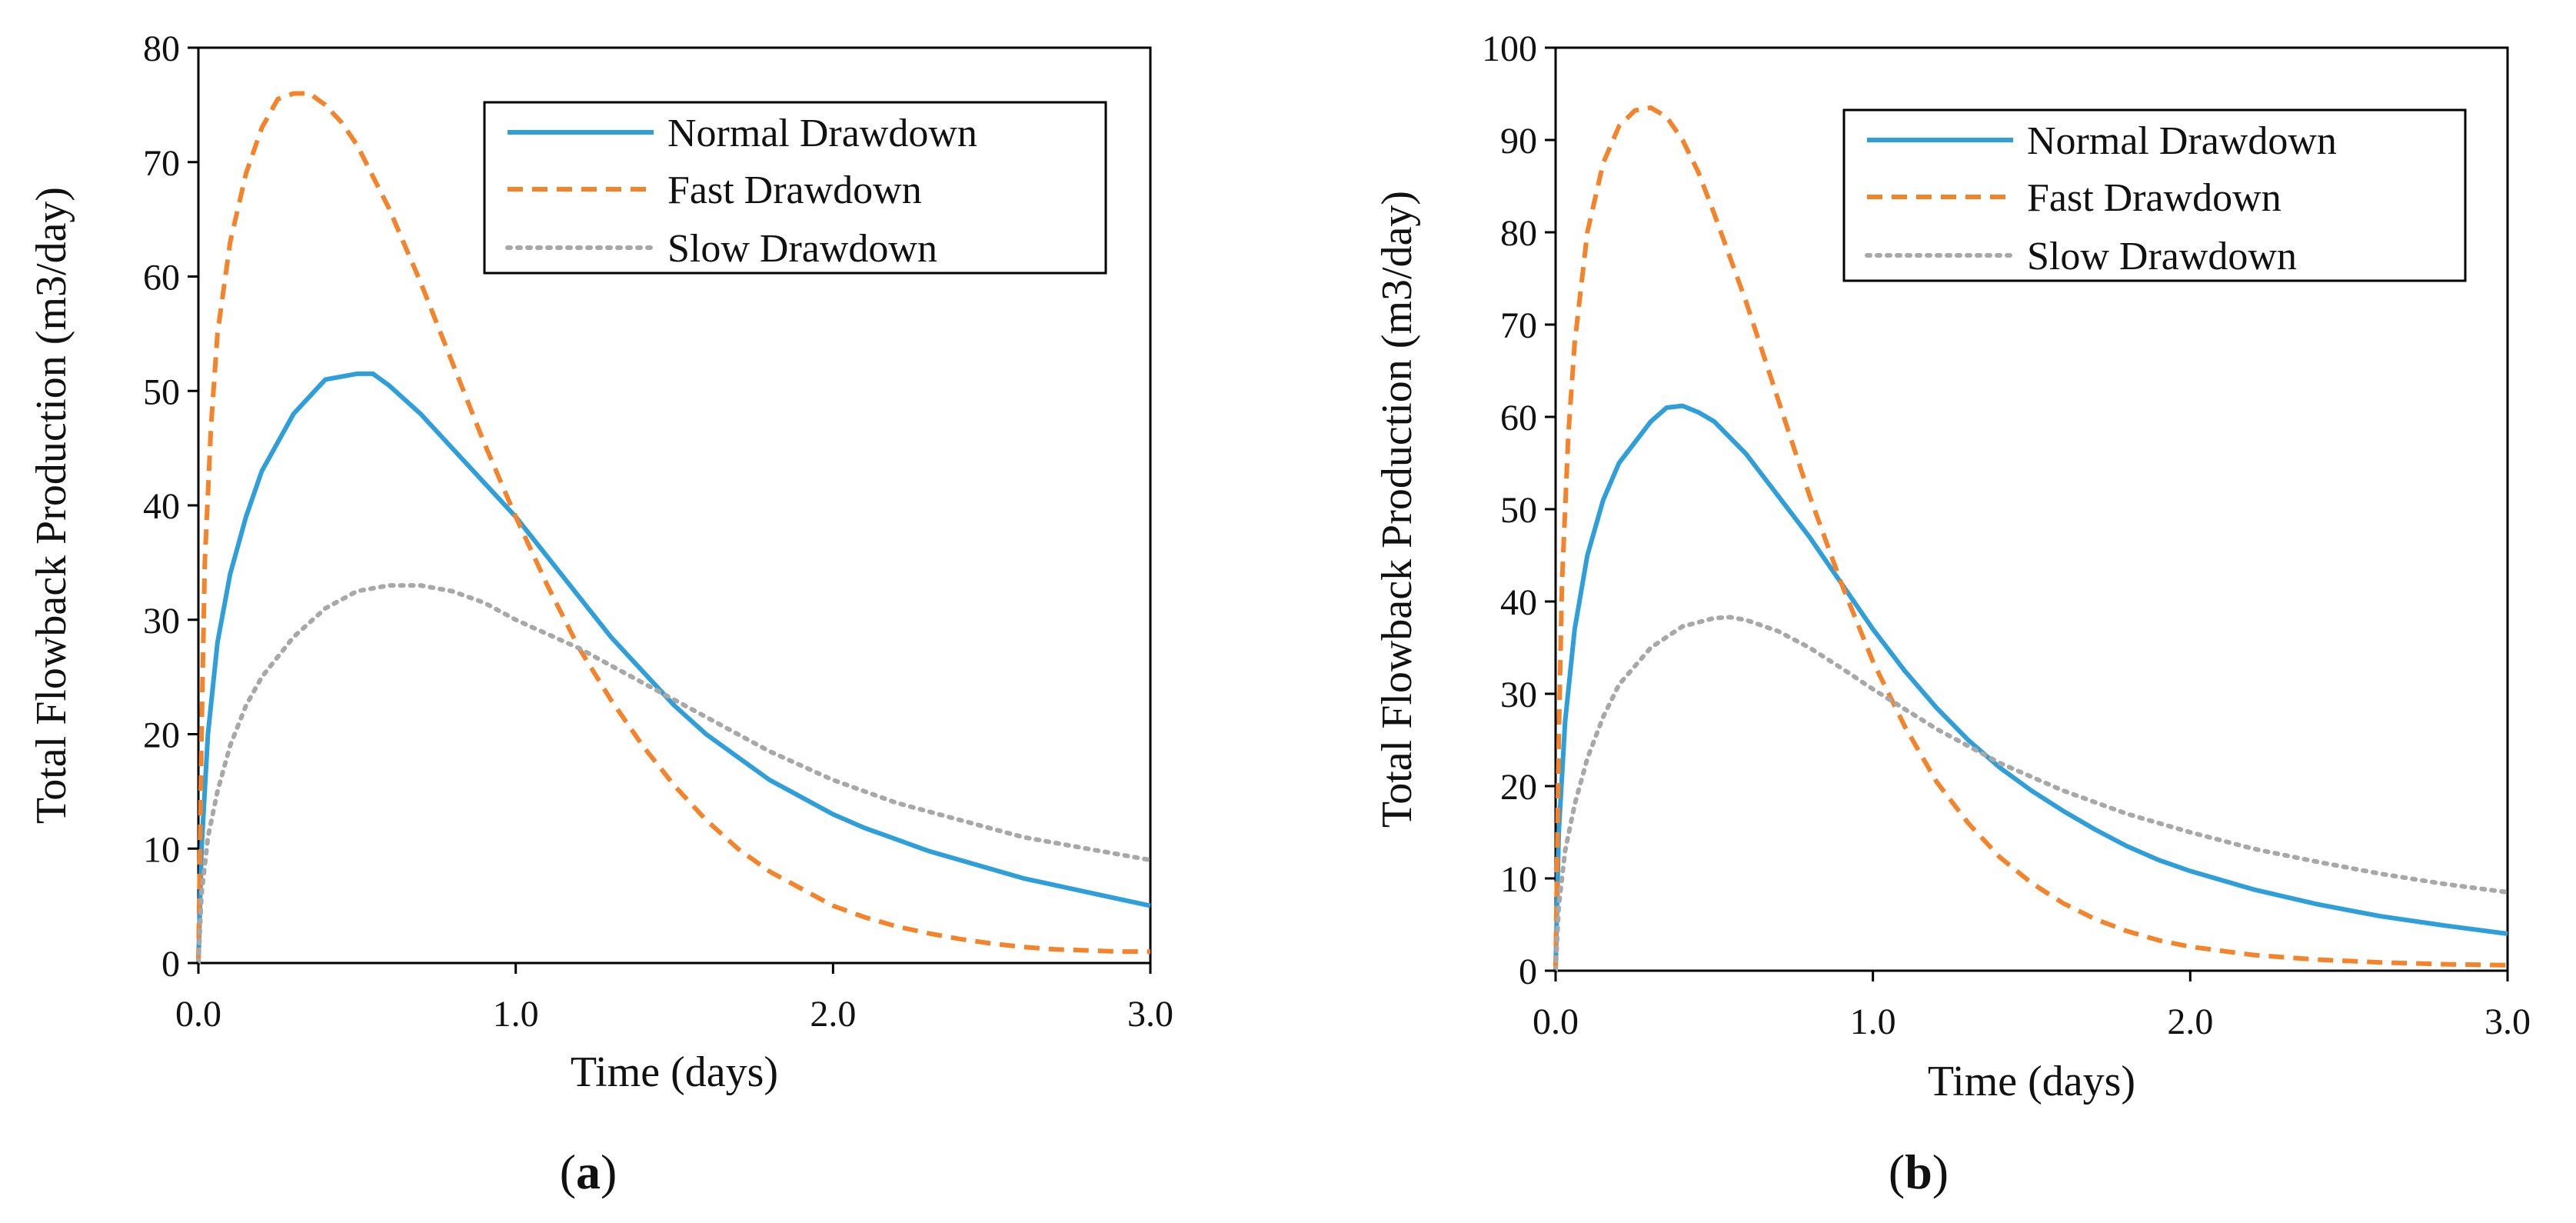  What do you see at coordinates (161, 163) in the screenshot?
I see `y-tick-label-a: 70` at bounding box center [161, 163].